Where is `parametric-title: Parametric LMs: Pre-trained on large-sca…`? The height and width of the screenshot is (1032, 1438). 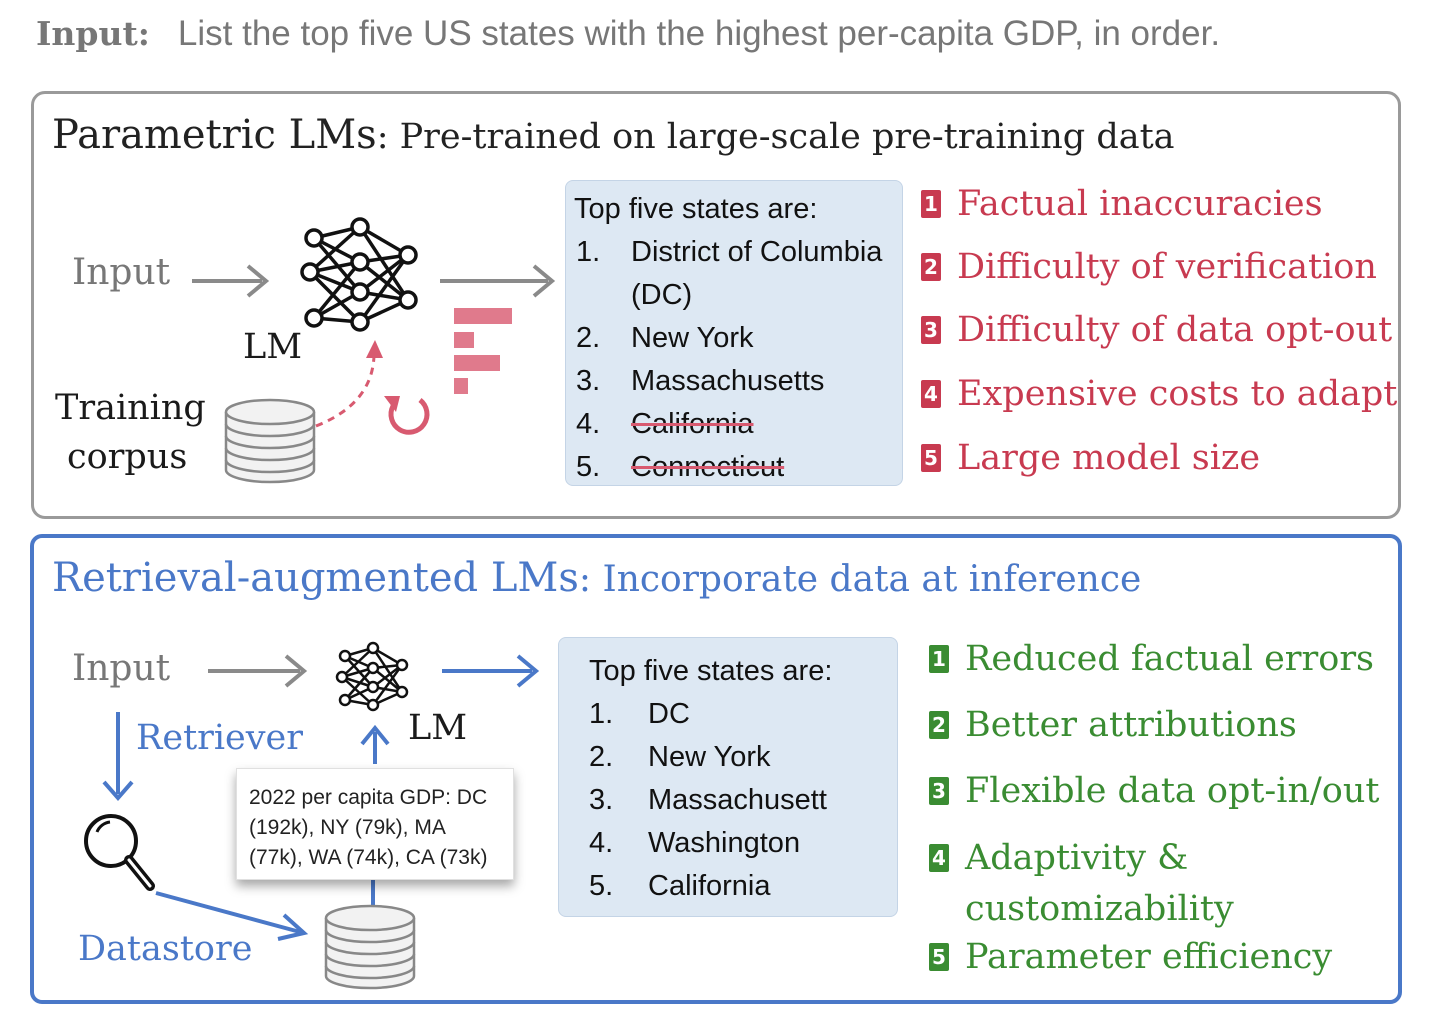 parametric-title: Parametric LMs: Pre-trained on large-sca… is located at coordinates (613, 135).